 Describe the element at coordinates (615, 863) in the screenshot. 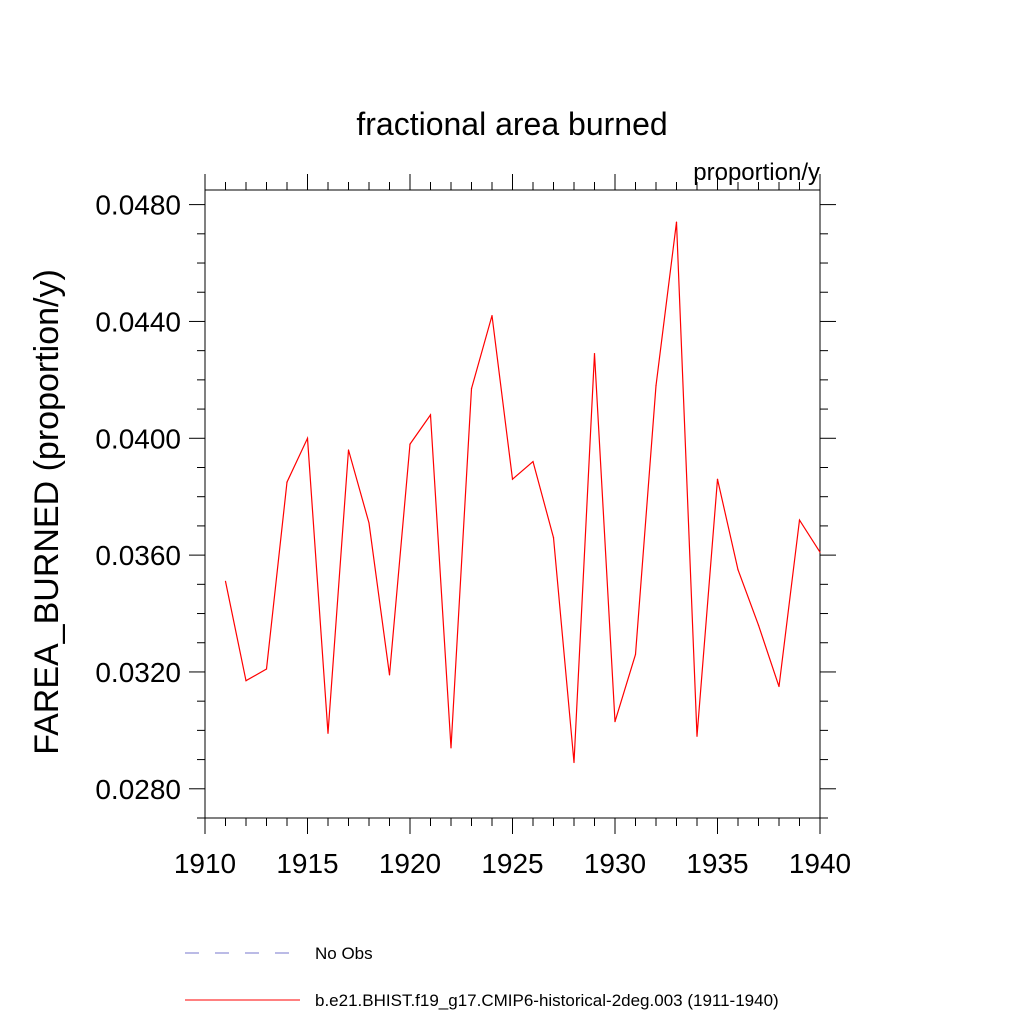

I see `x-tick-label: 1930` at that location.